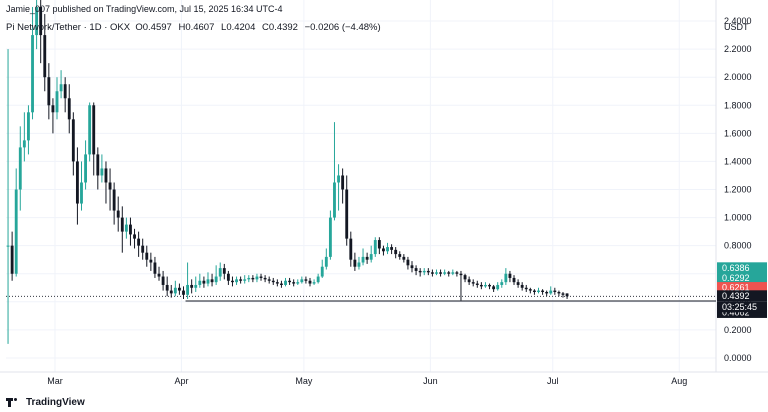  What do you see at coordinates (139, 27) in the screenshot?
I see `ohlc-open-label: O` at bounding box center [139, 27].